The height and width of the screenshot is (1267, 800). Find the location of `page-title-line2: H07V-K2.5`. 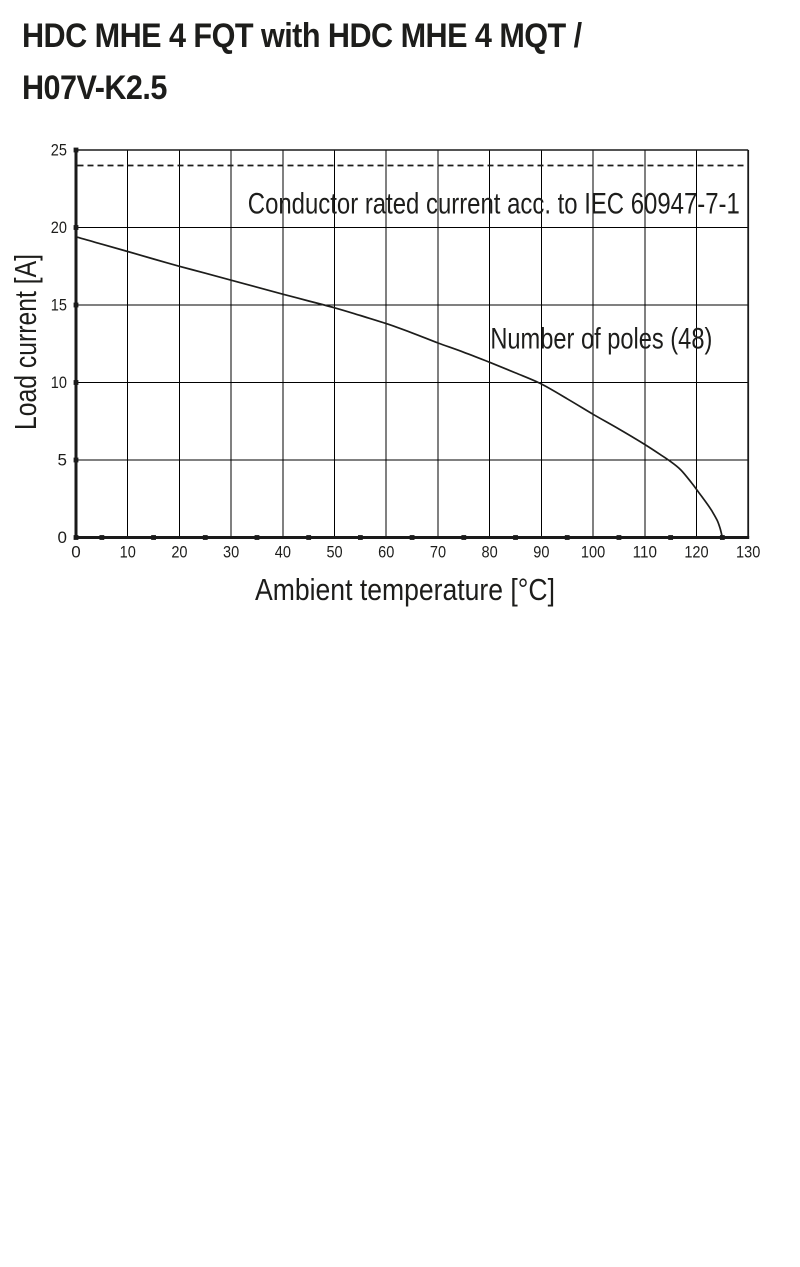

page-title-line2: H07V-K2.5 is located at coordinates (94, 88).